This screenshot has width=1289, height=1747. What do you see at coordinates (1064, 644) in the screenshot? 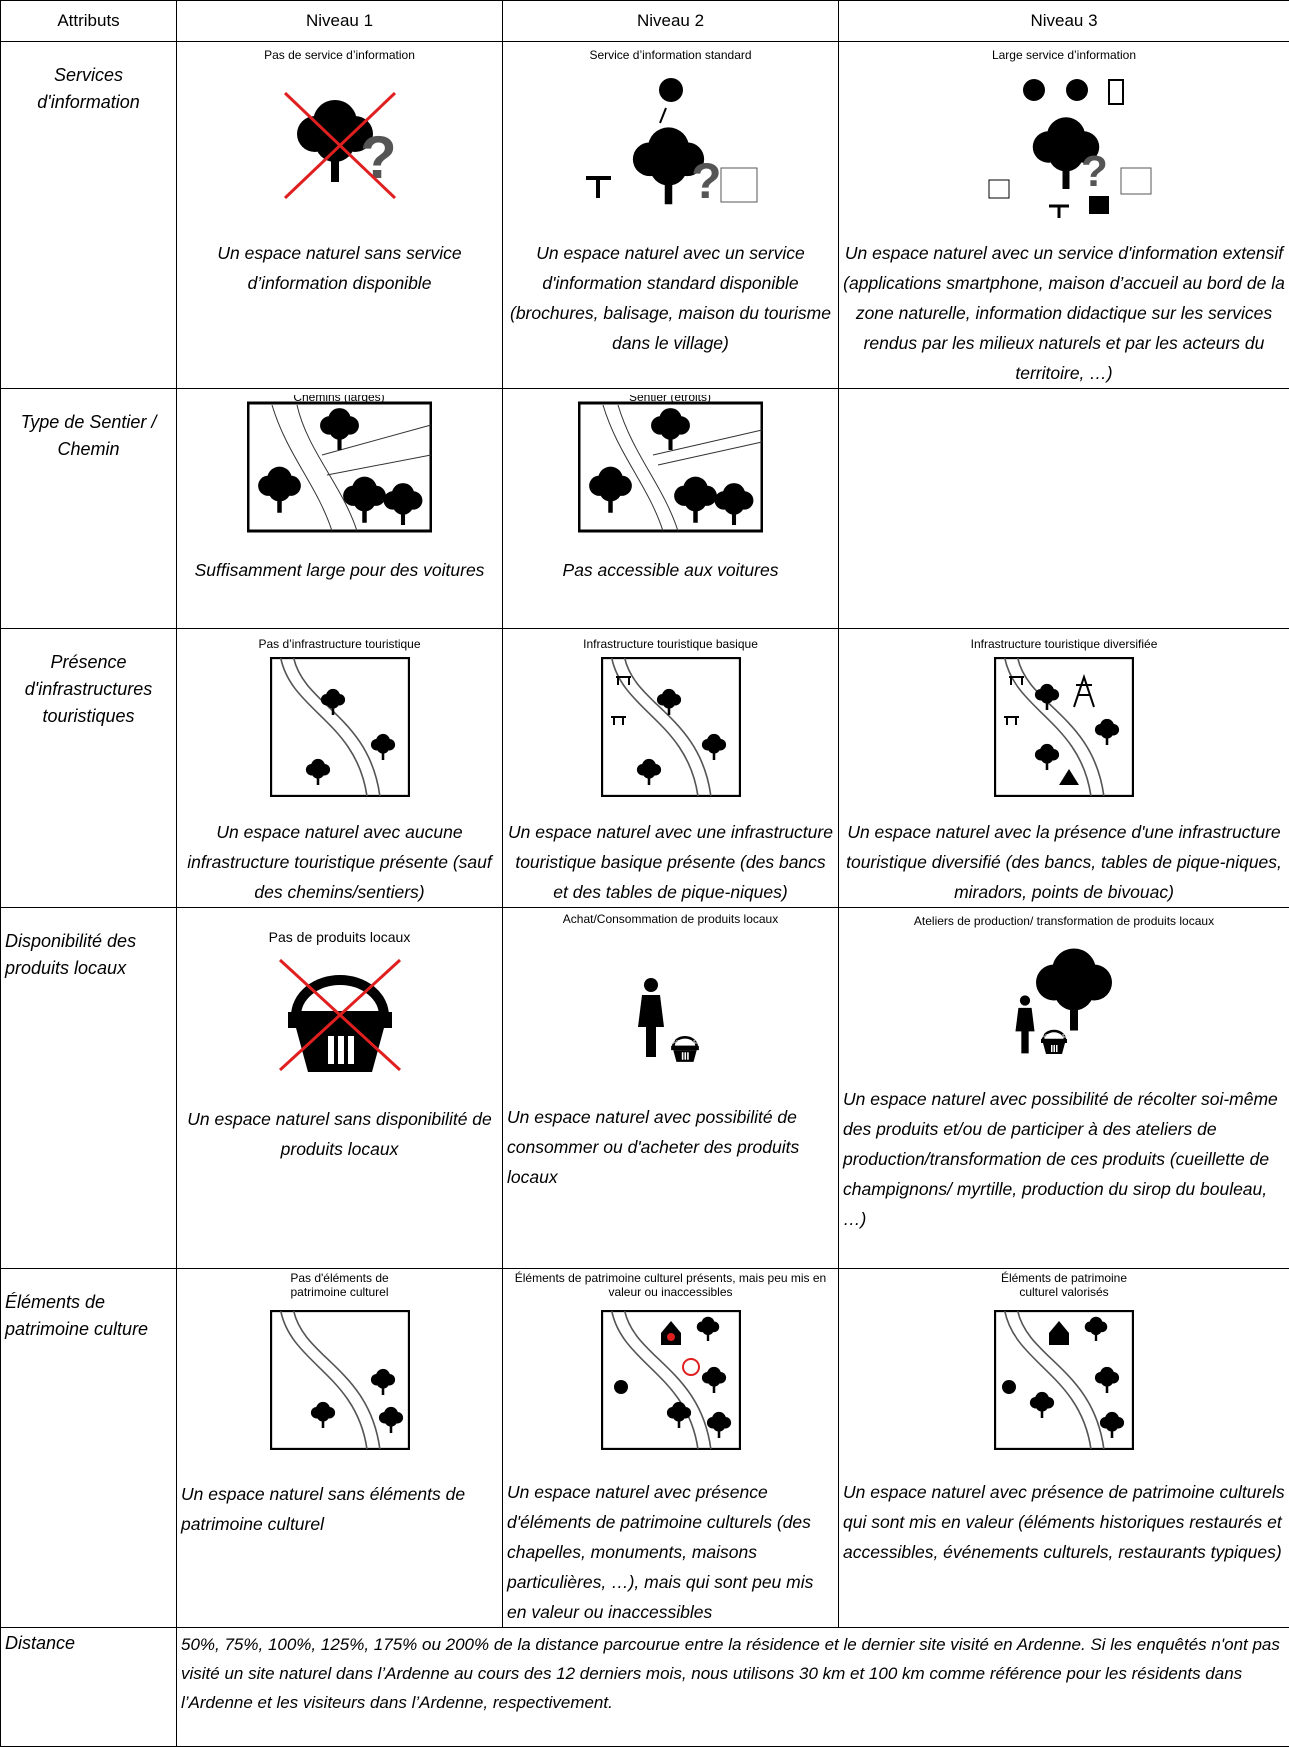
I see `caption: Infrastructure touristique diversifiée` at bounding box center [1064, 644].